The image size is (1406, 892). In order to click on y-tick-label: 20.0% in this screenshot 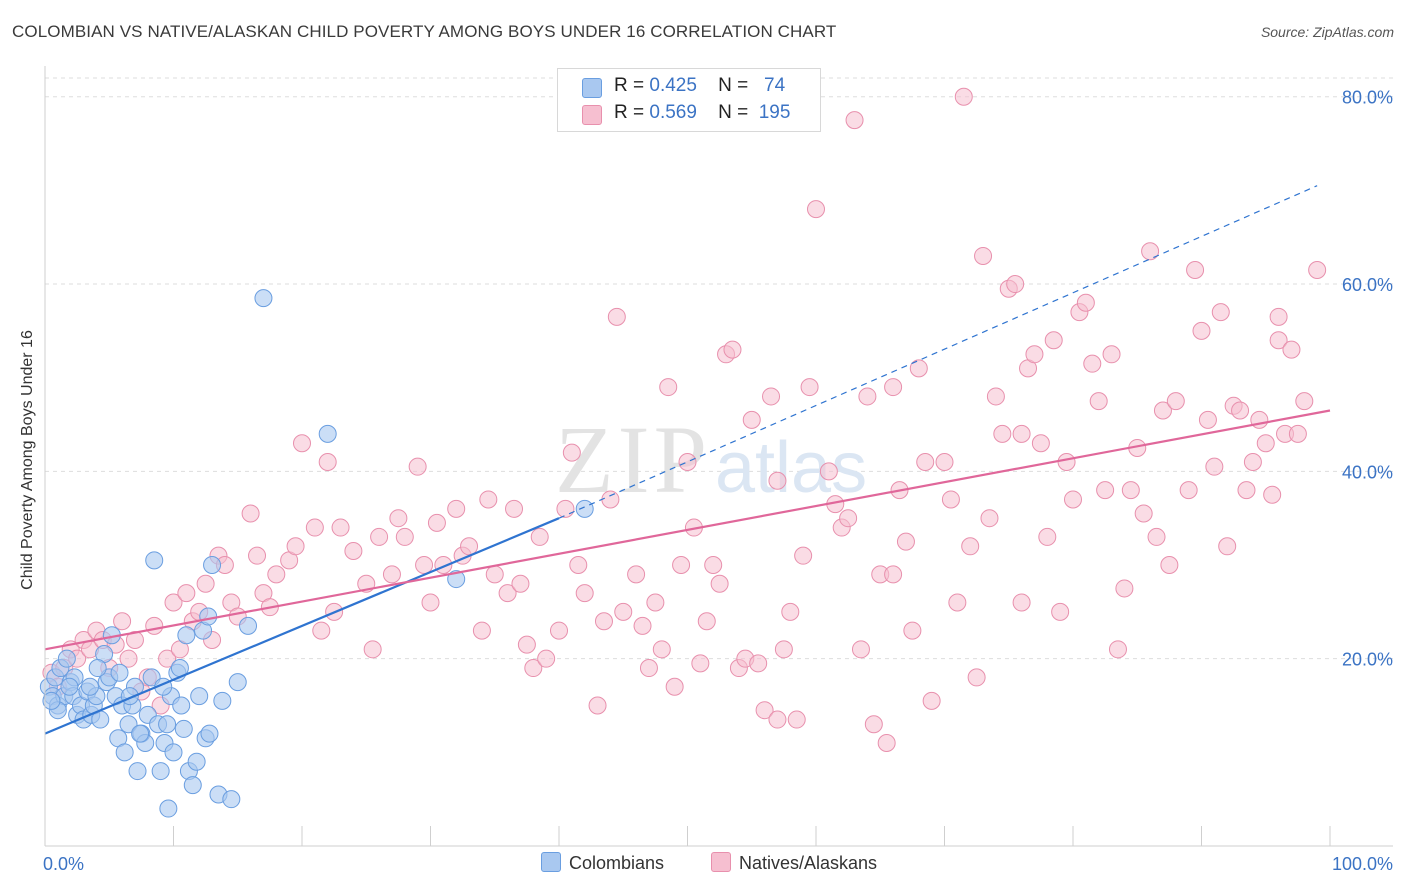, I will do `click(1367, 660)`.